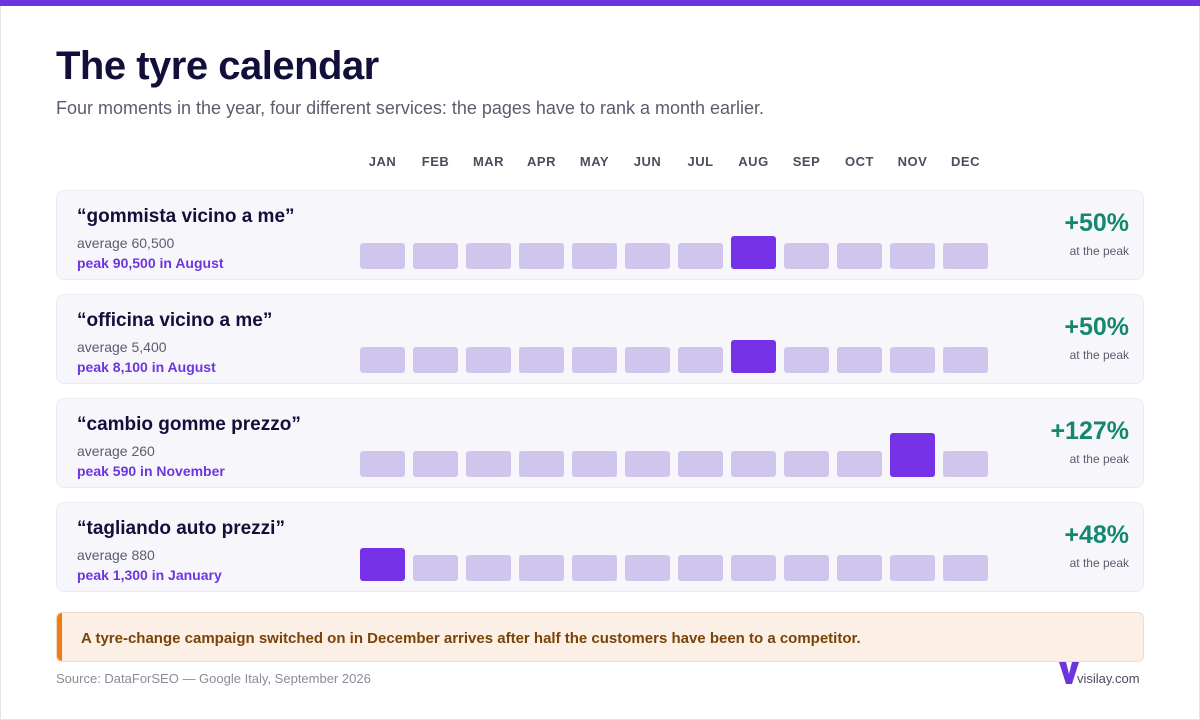 This screenshot has height=720, width=1200. What do you see at coordinates (150, 263) in the screenshot?
I see `keyword-peak: peak 90,500 in August` at bounding box center [150, 263].